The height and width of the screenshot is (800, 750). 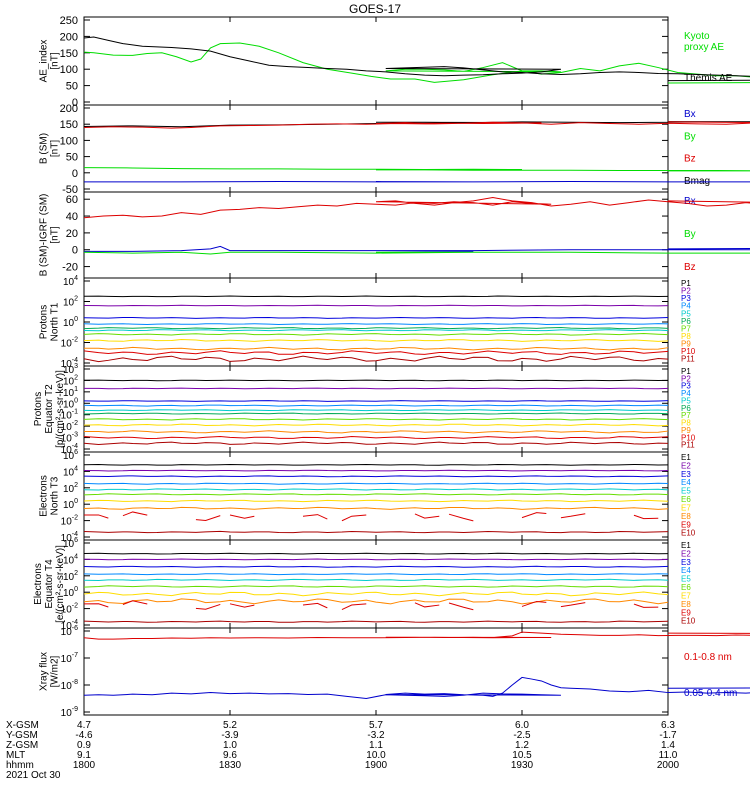 What do you see at coordinates (668, 725) in the screenshot?
I see `x-axis-value: 6.3` at bounding box center [668, 725].